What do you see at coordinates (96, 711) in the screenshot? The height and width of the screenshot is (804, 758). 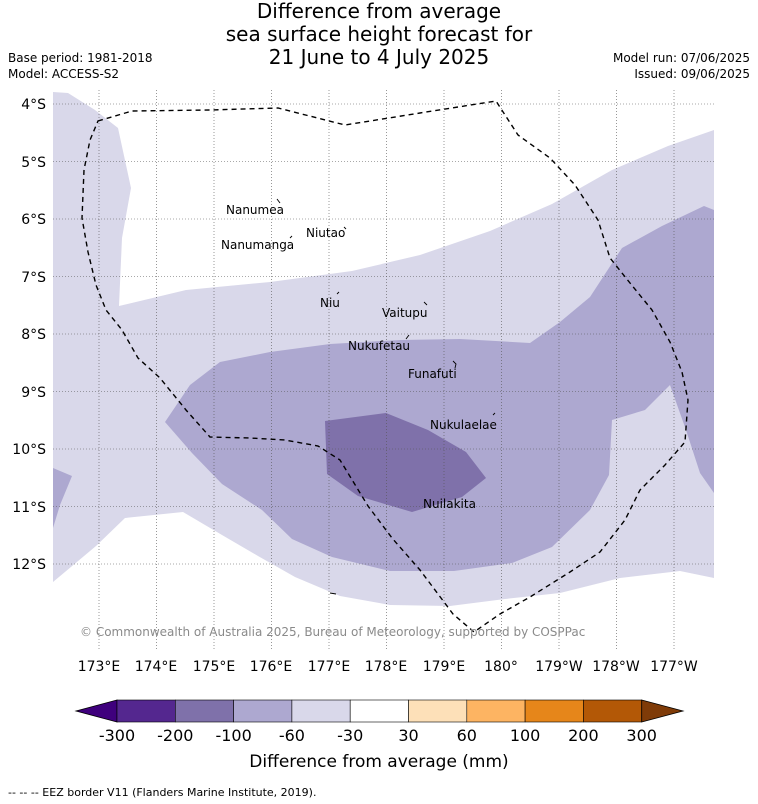 I see `colorbar-min-extension` at bounding box center [96, 711].